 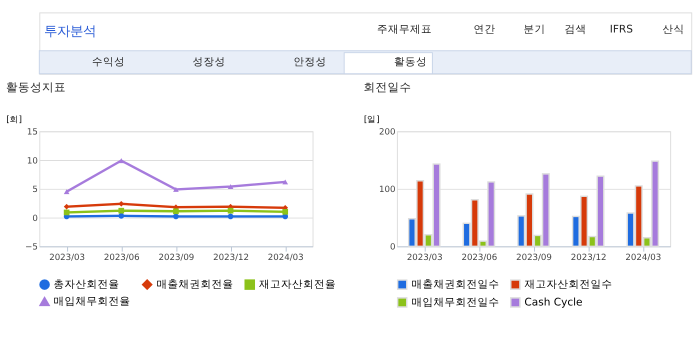 What do you see at coordinates (31, 247) in the screenshot?
I see `y-tick-label: −5` at bounding box center [31, 247].